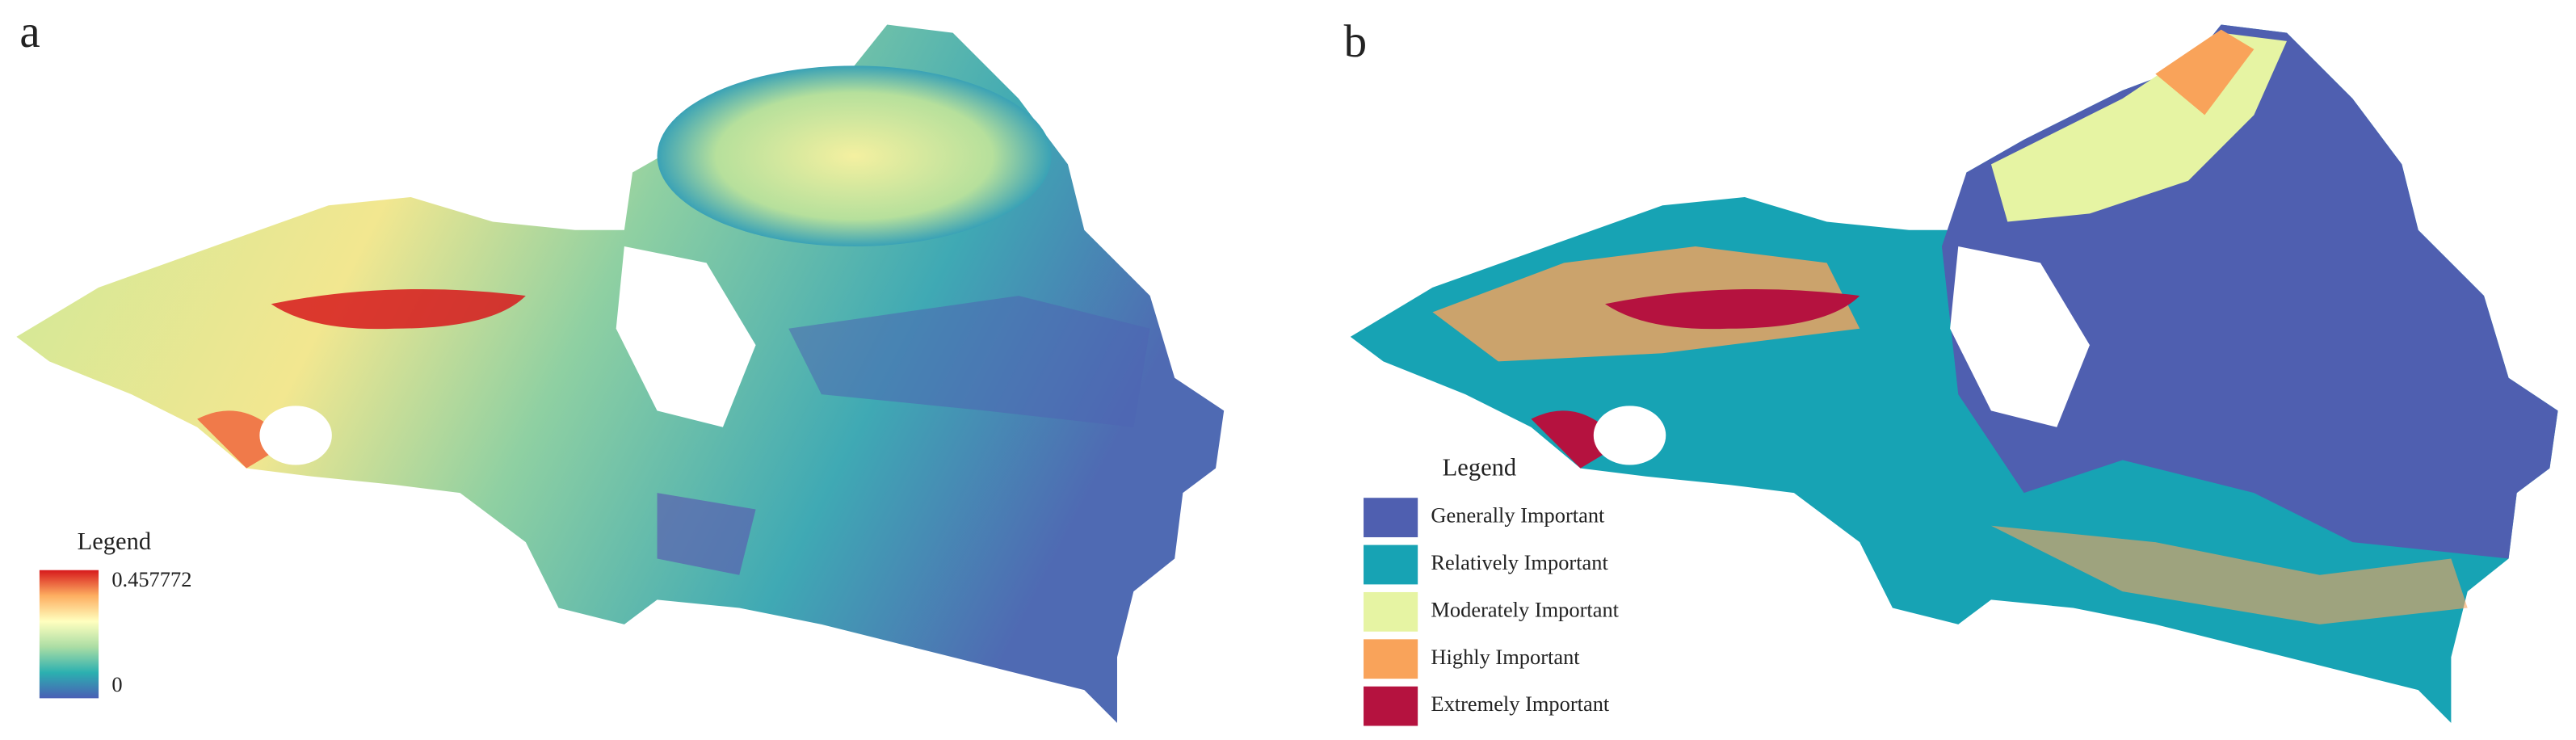 This screenshot has width=2576, height=740. I want to click on legend-label: Relatively Important, so click(1519, 562).